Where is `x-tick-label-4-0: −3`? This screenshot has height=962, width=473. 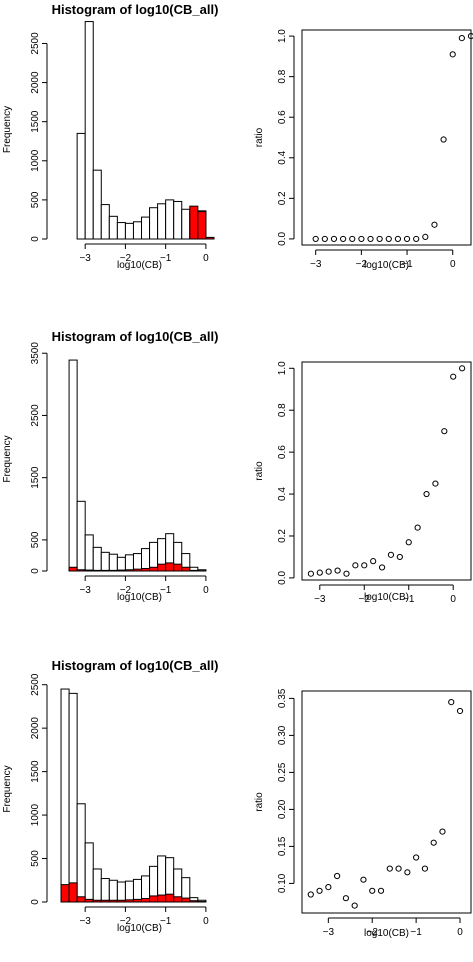
x-tick-label-4-0: −3 is located at coordinates (320, 599).